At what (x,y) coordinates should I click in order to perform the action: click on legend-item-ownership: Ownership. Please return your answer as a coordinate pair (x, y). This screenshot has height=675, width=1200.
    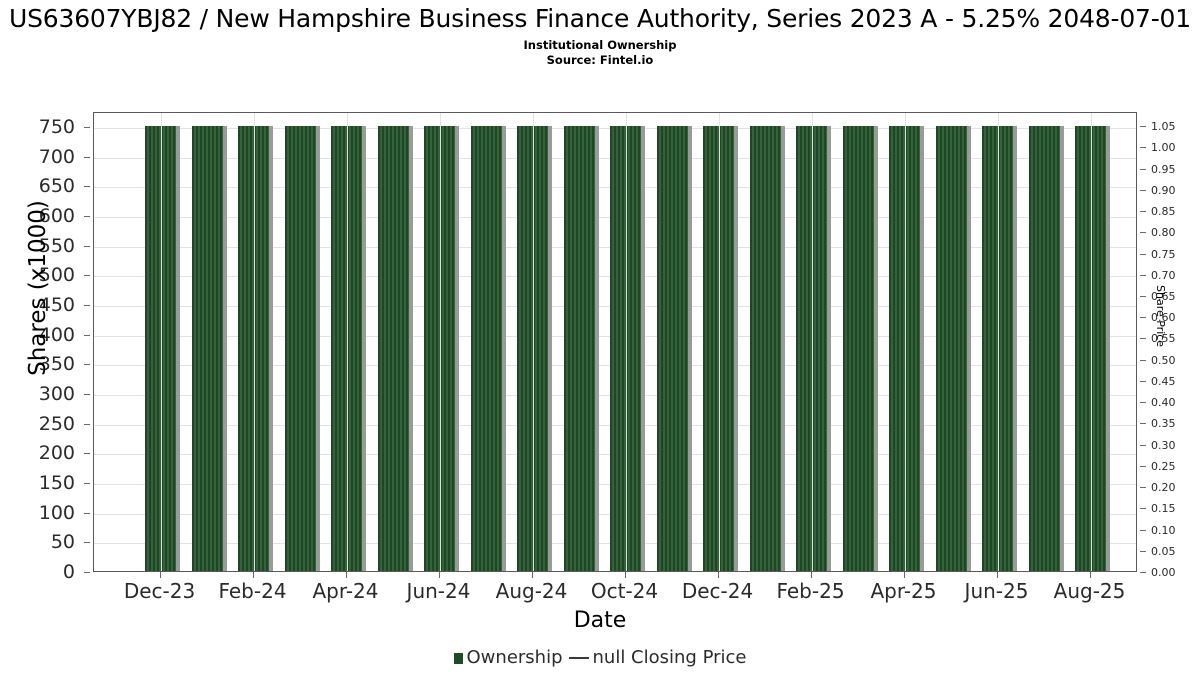
    Looking at the image, I should click on (508, 657).